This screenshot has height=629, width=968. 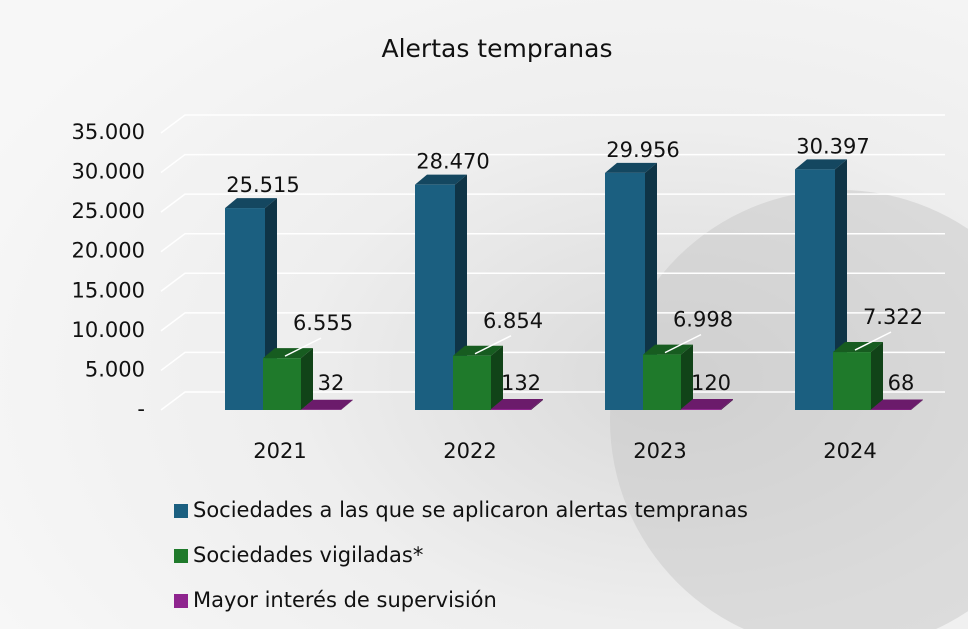 I want to click on data-label: 6.854, so click(x=513, y=321).